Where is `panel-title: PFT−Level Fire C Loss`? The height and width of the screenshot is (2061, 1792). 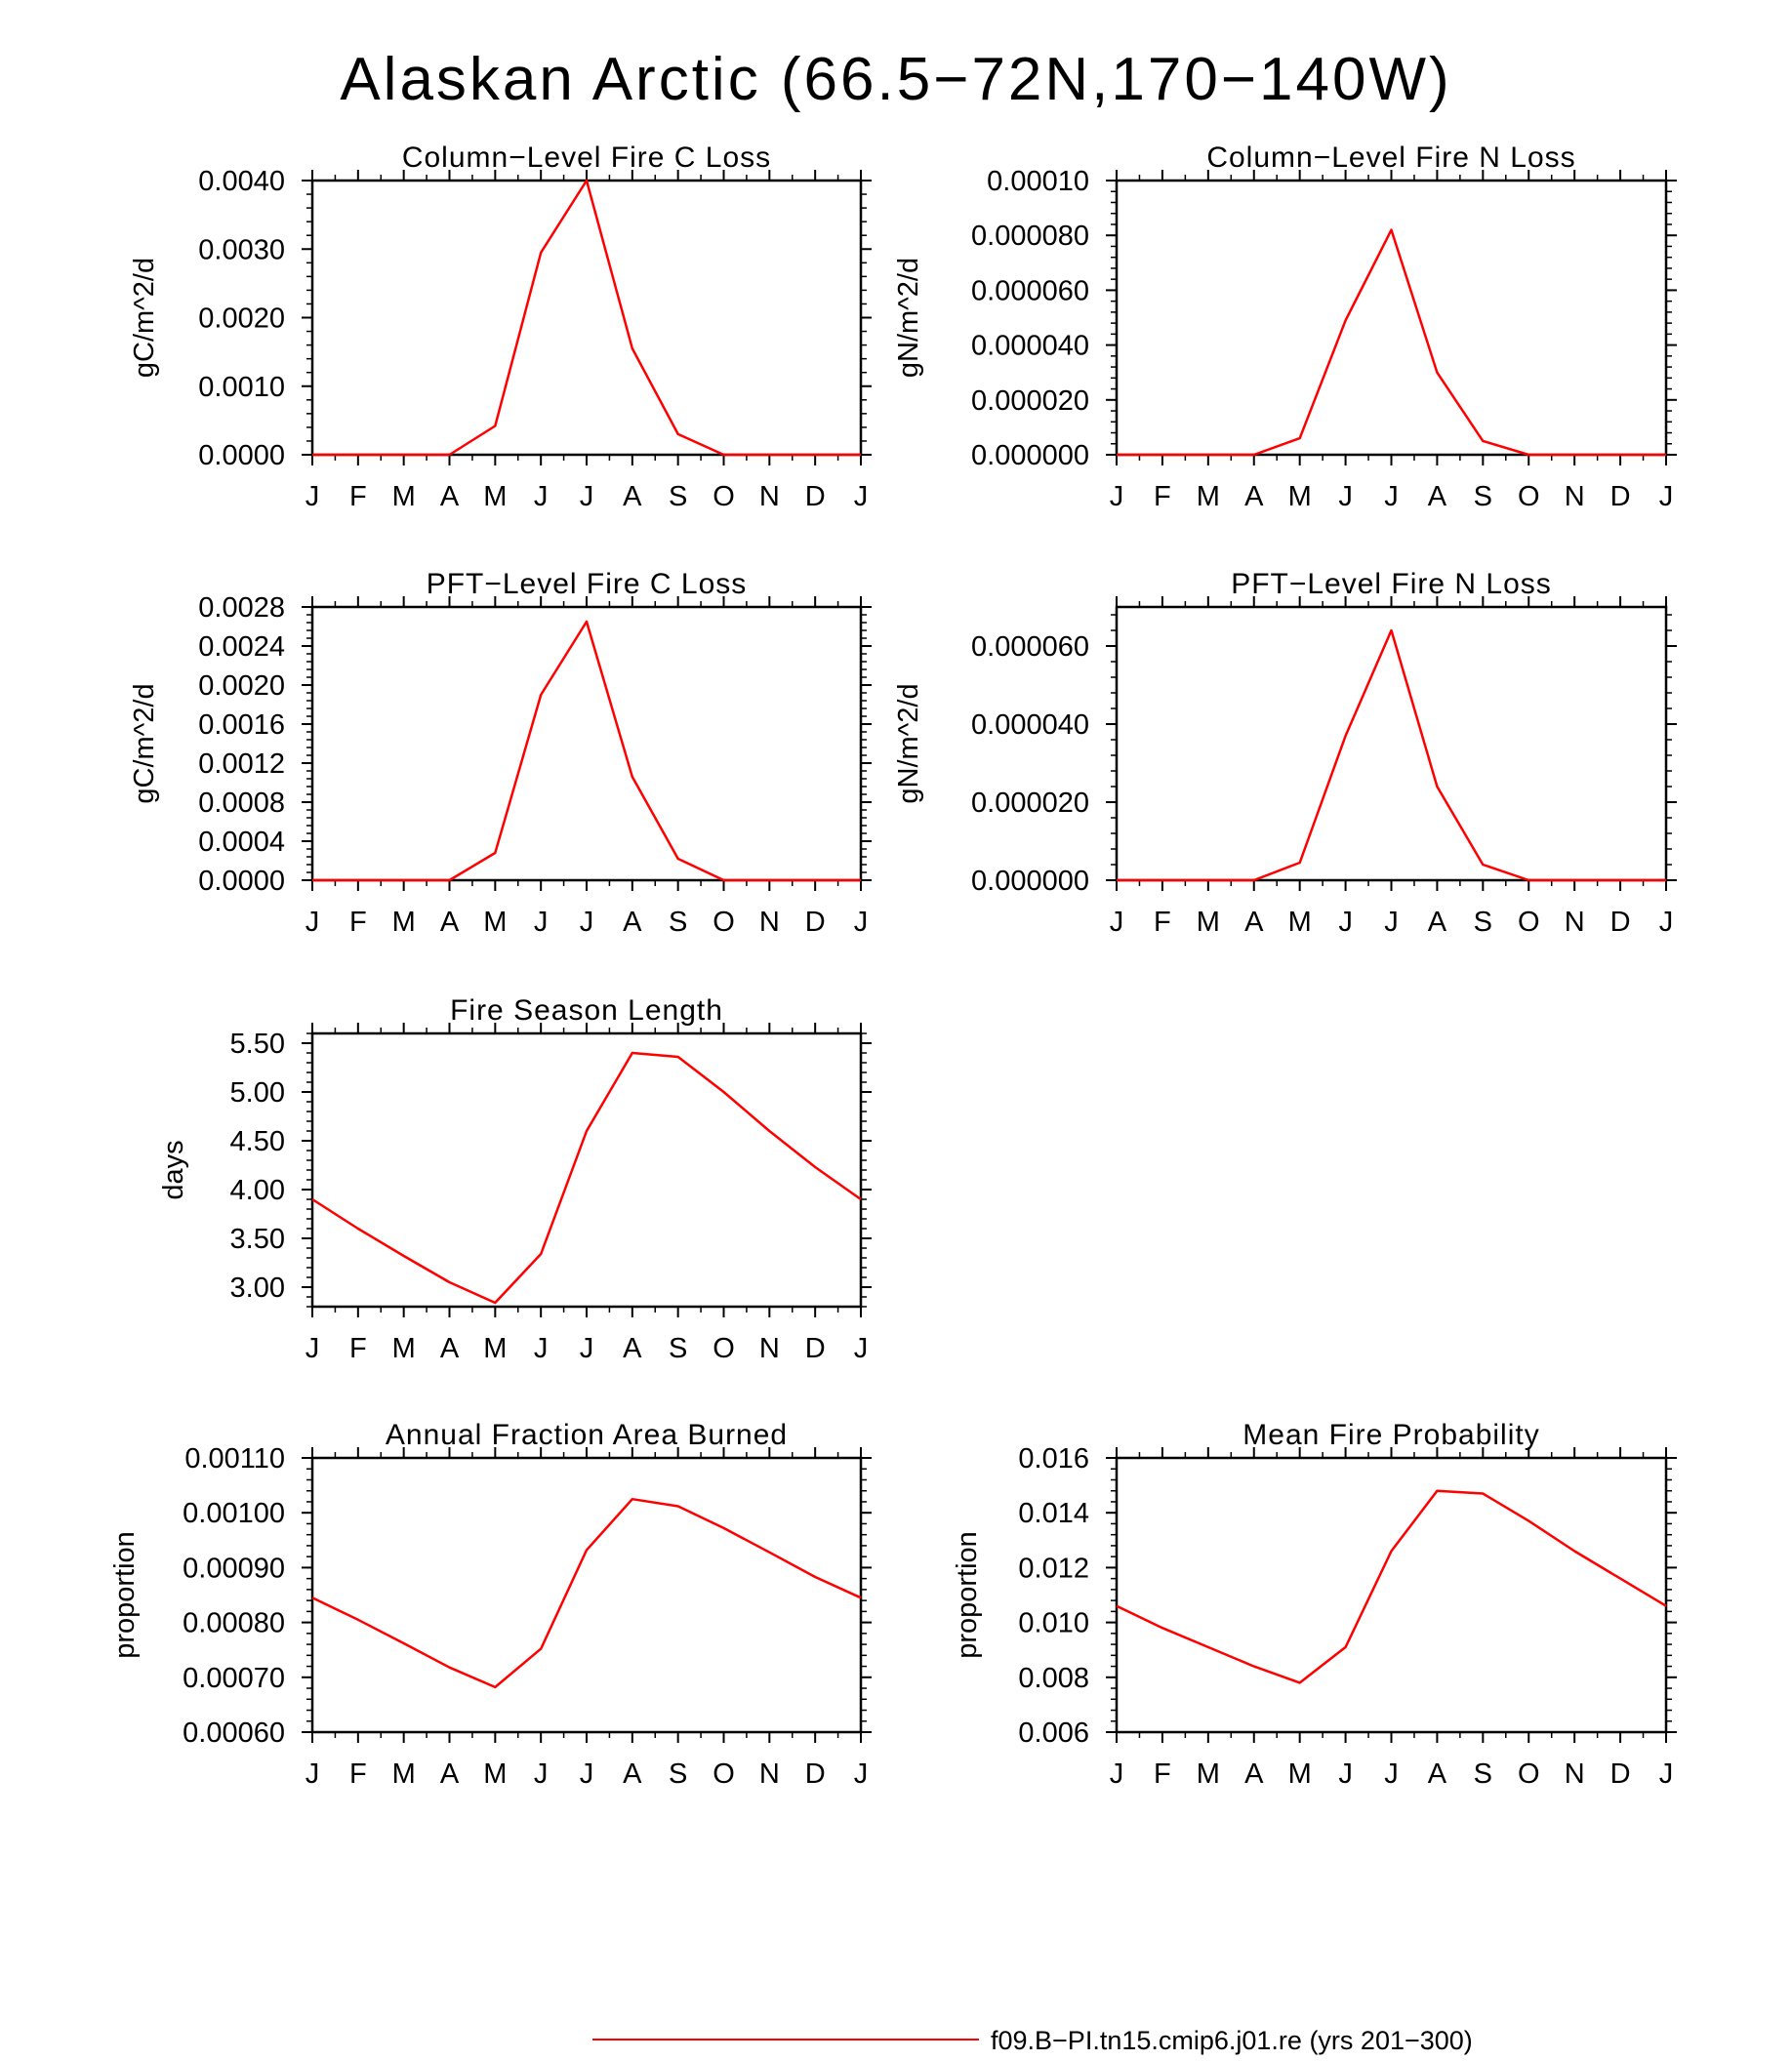
panel-title: PFT−Level Fire C Loss is located at coordinates (587, 584).